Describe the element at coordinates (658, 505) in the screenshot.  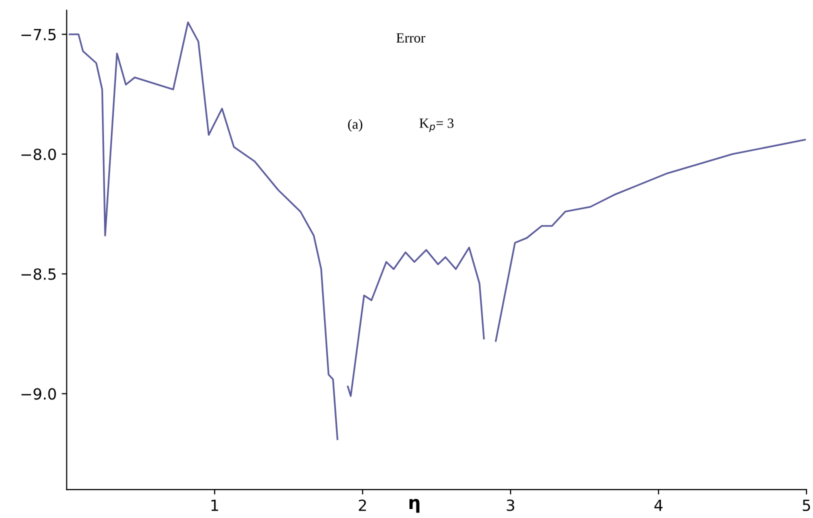
I see `x-tick-label: 4` at that location.